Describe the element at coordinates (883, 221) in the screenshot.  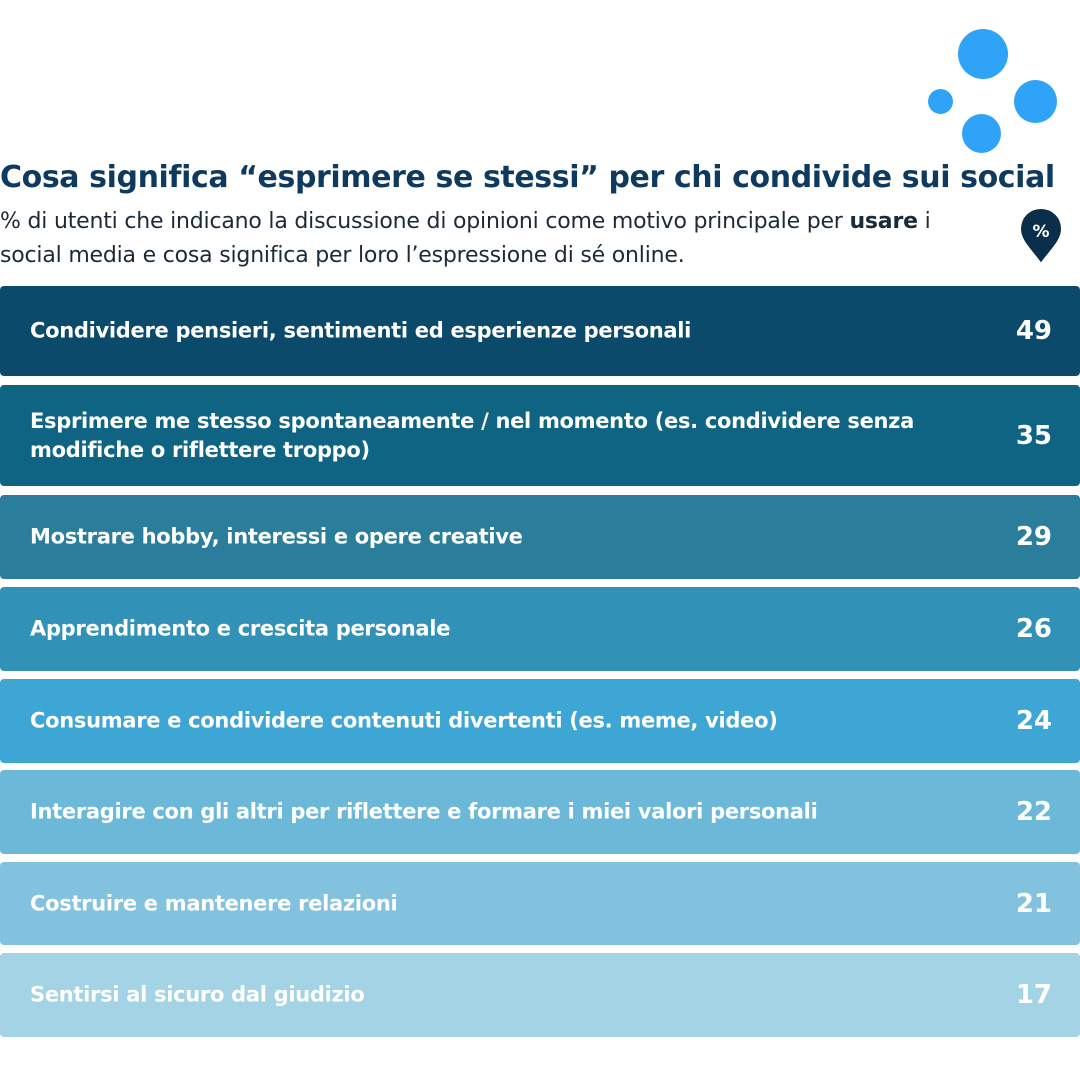
I see `subtitle-bold-word: usare` at that location.